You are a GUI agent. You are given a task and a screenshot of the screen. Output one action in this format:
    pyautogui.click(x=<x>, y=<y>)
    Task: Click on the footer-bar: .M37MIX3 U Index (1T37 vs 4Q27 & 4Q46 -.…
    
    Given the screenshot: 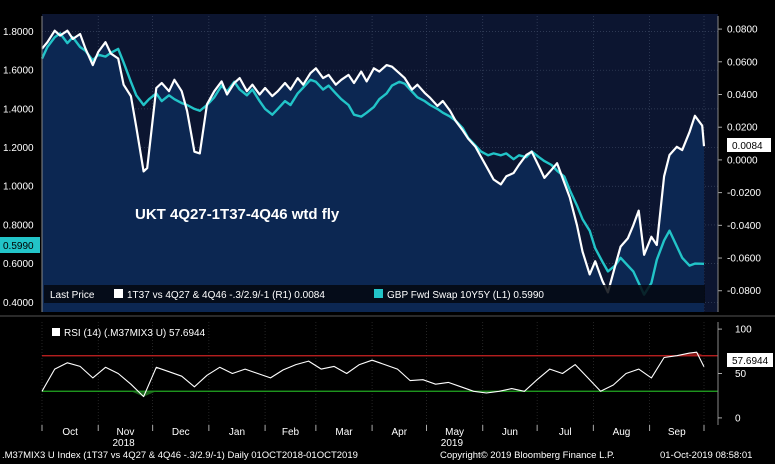 What is the action you would take?
    pyautogui.click(x=387, y=456)
    